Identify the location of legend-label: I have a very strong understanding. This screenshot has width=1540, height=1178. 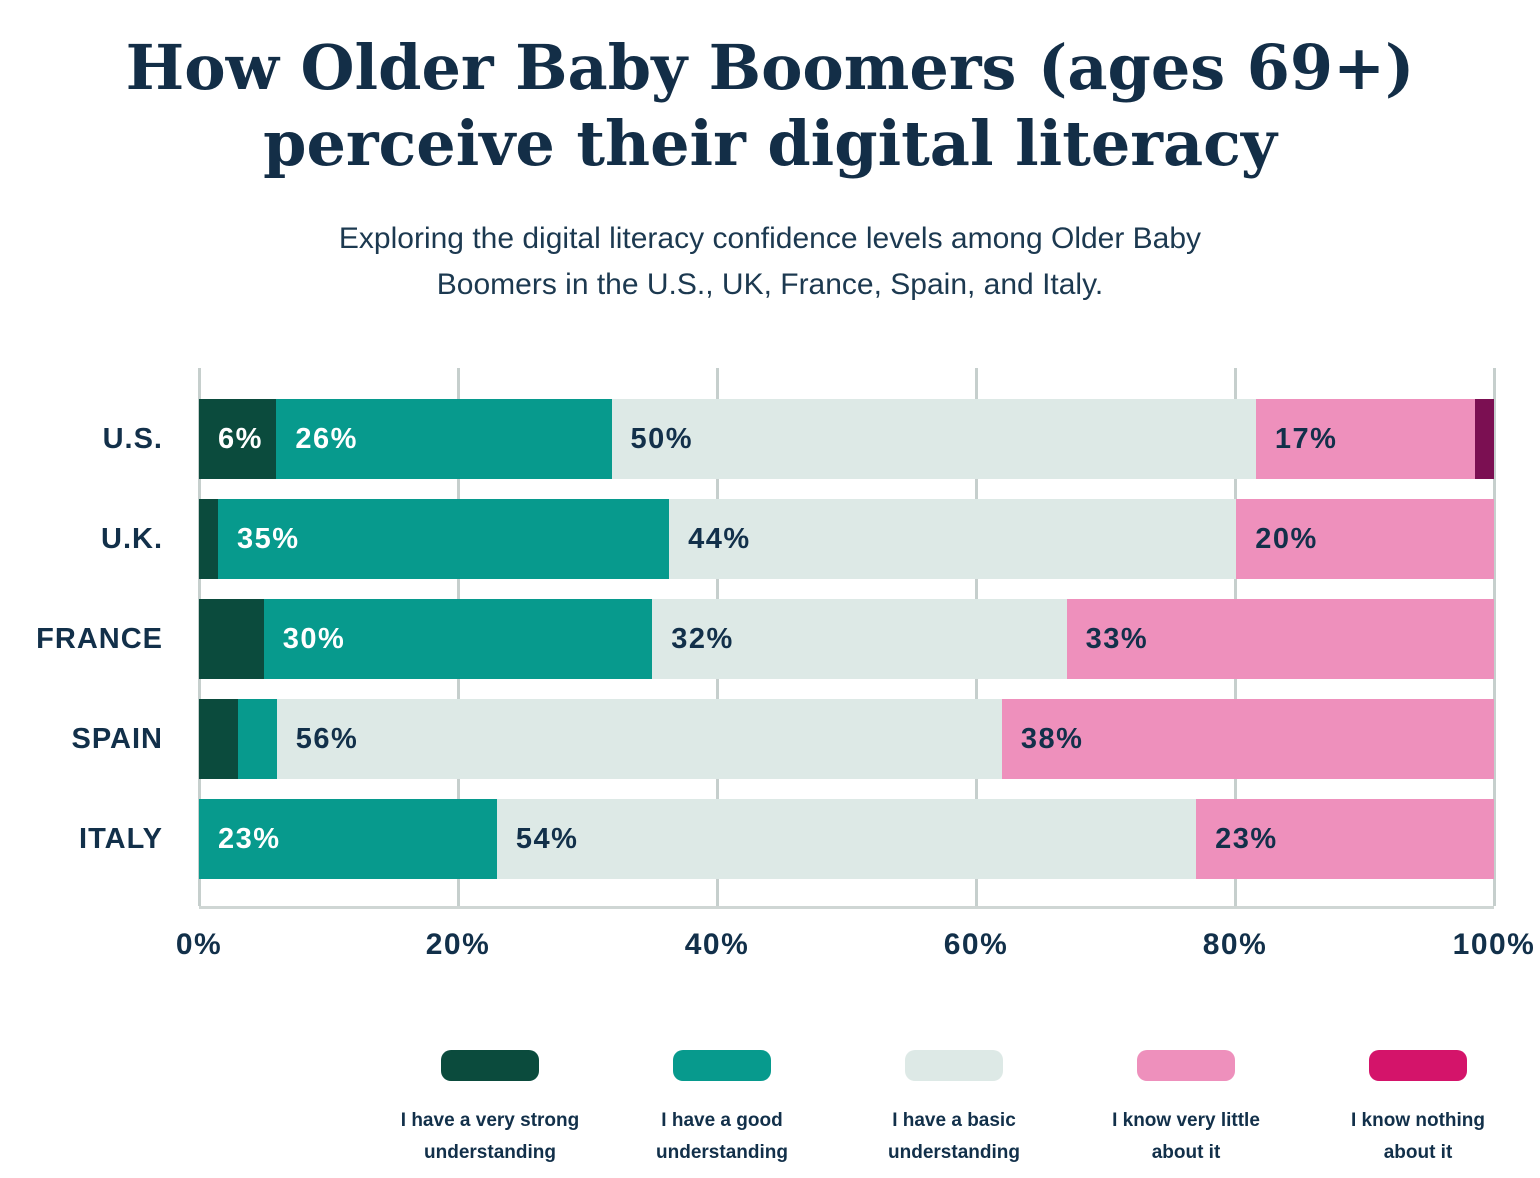
(490, 1136).